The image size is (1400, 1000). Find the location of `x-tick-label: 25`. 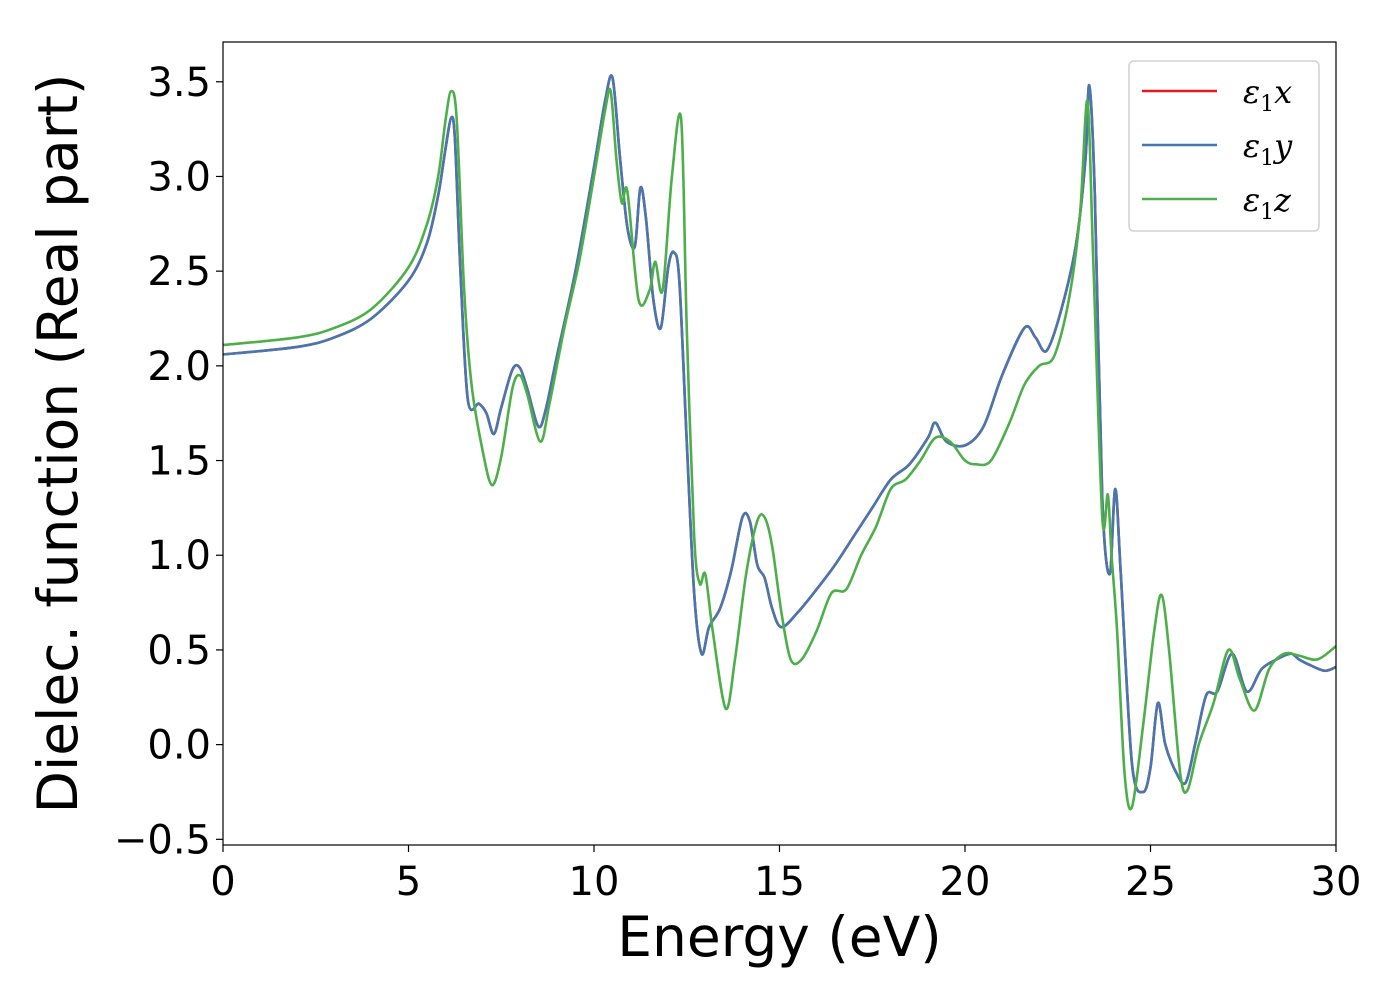

x-tick-label: 25 is located at coordinates (1150, 882).